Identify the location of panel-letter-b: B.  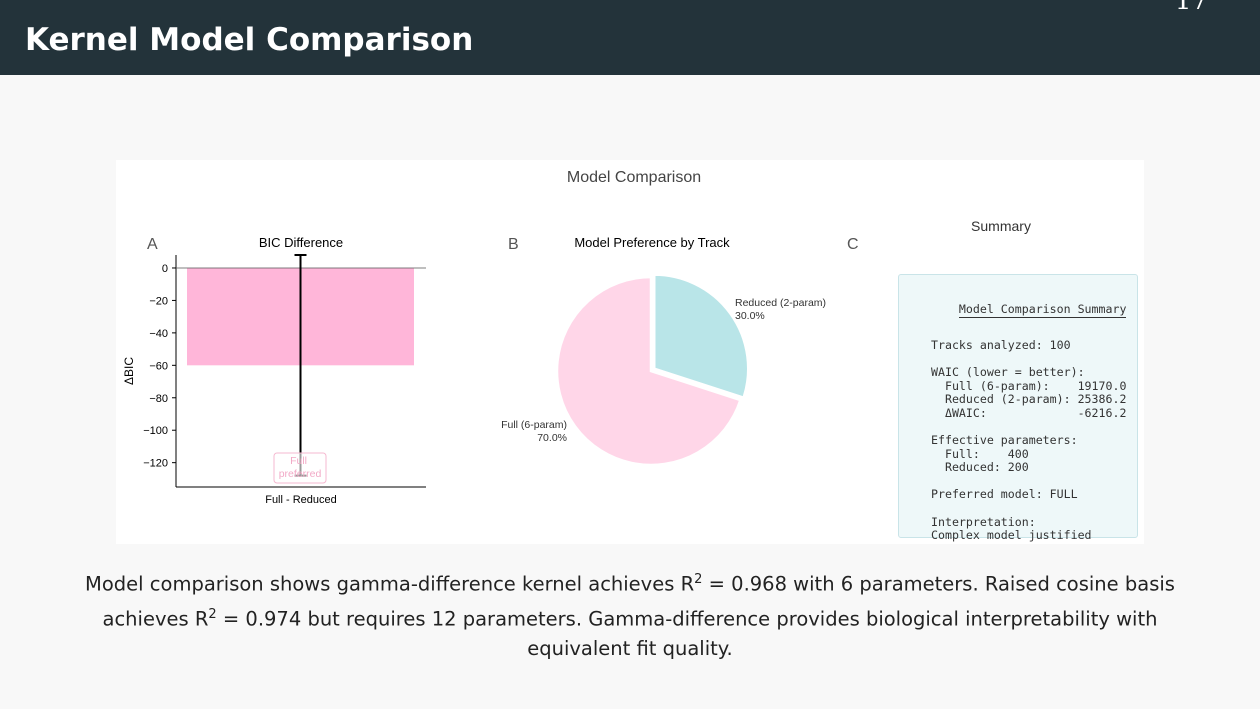
(513, 244).